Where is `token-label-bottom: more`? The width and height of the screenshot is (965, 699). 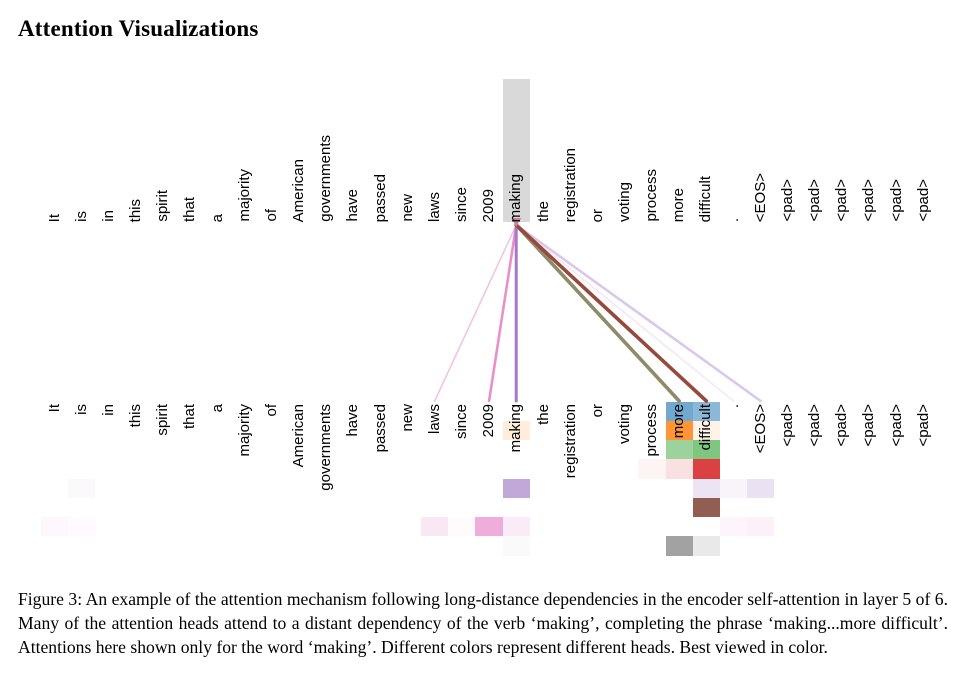 token-label-bottom: more is located at coordinates (679, 478).